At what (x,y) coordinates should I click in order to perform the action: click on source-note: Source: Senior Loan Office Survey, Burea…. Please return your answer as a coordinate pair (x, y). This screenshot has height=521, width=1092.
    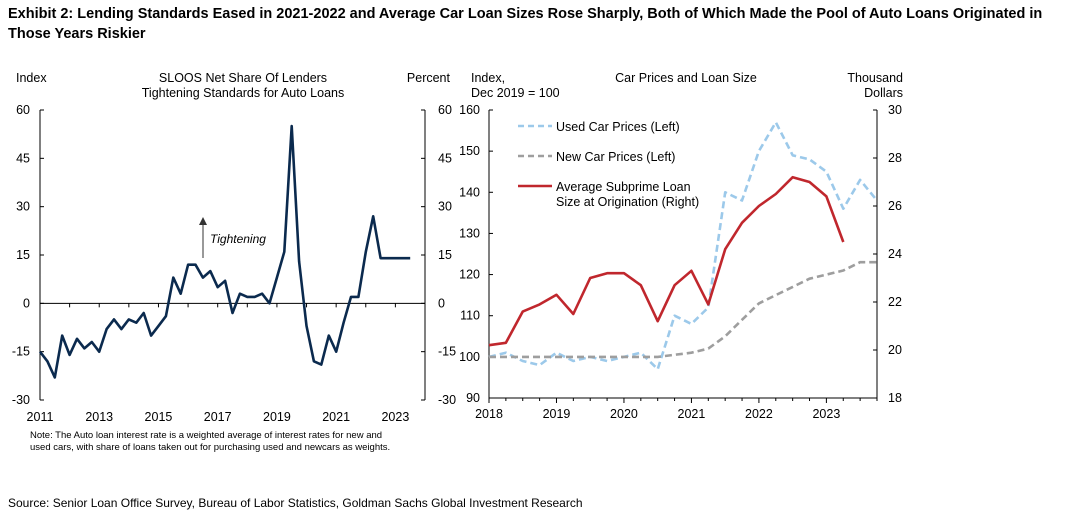
    Looking at the image, I should click on (295, 503).